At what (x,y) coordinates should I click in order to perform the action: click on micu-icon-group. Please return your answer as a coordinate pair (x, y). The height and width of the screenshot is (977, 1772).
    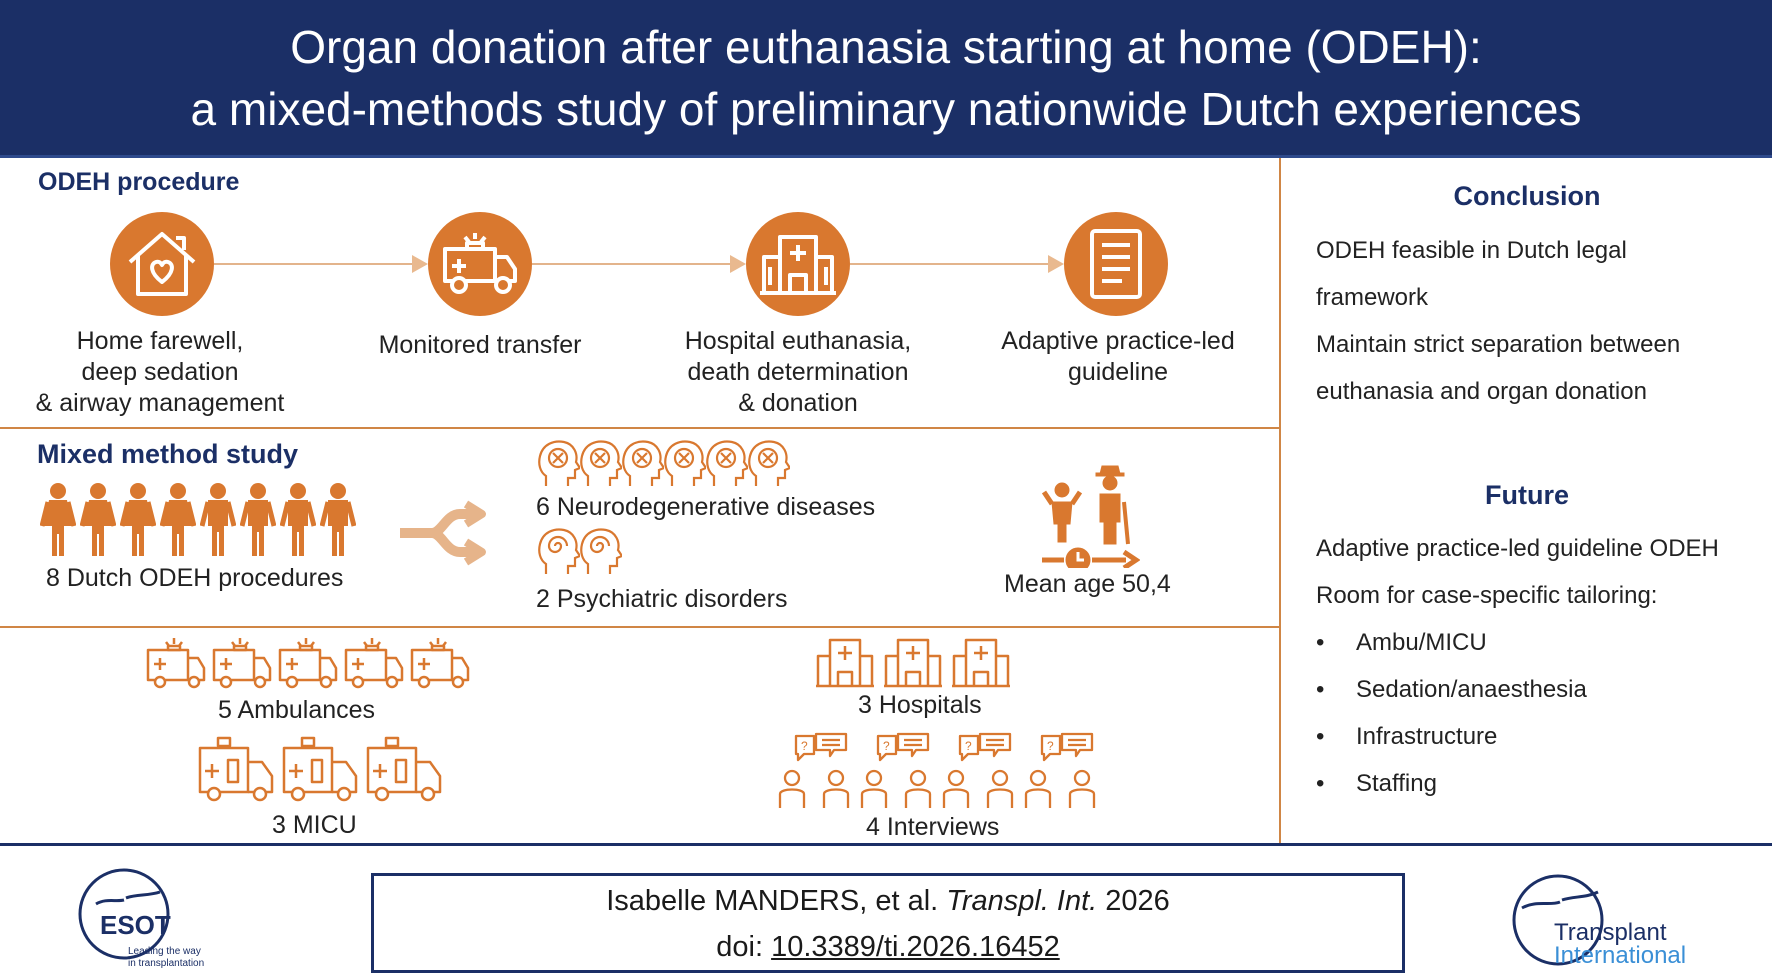
    Looking at the image, I should click on (336, 772).